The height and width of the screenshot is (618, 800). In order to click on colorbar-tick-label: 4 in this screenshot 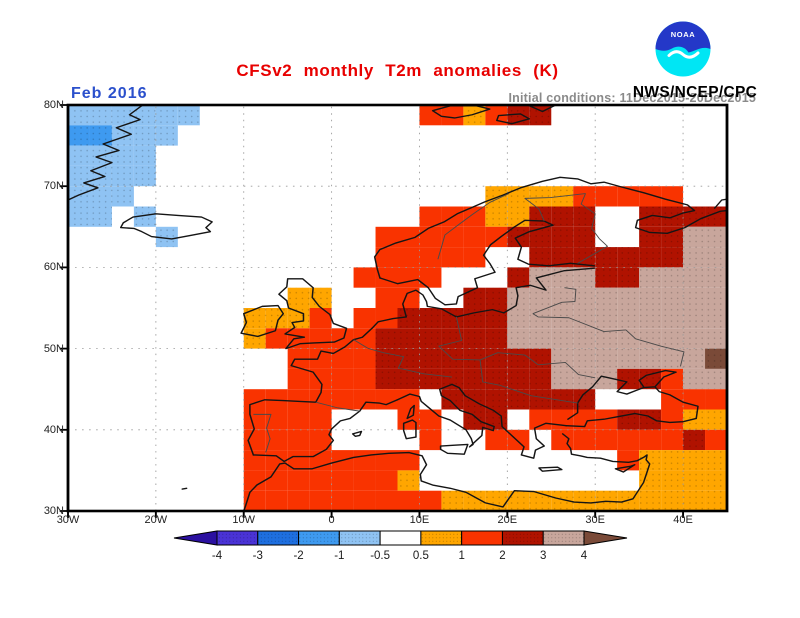, I will do `click(584, 556)`.